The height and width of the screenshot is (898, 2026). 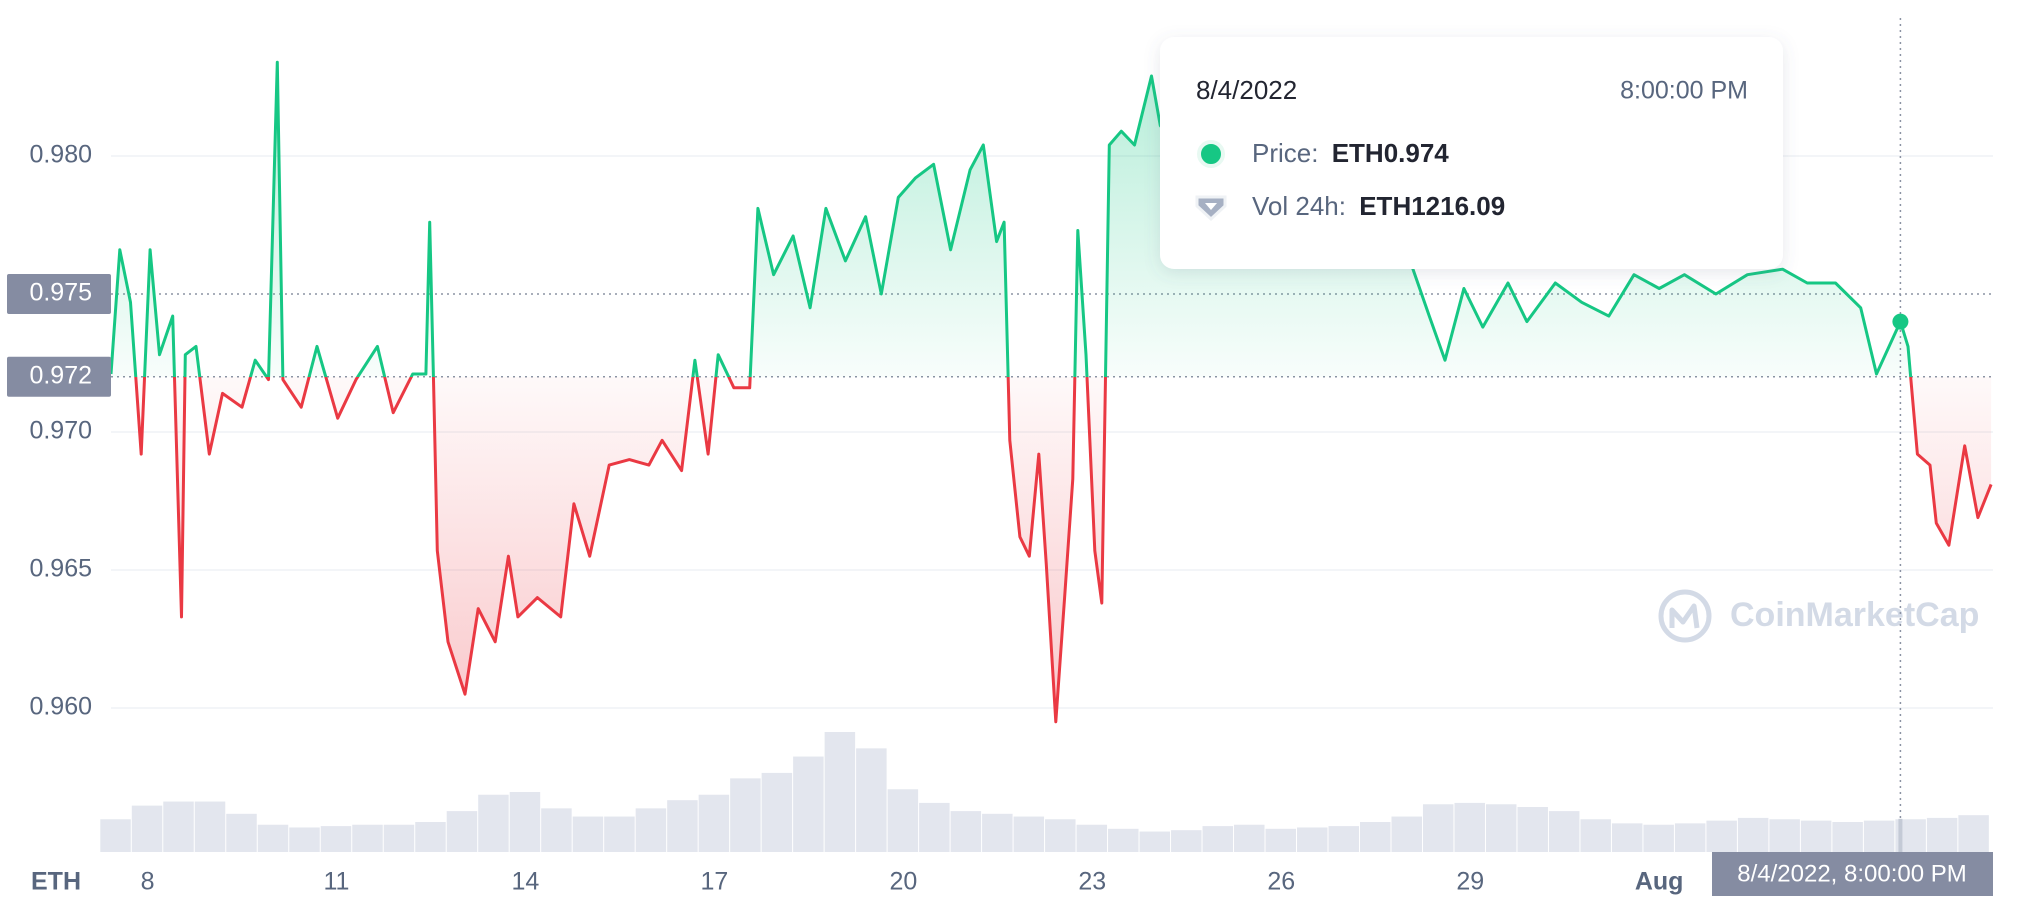 I want to click on x-tick-label: 20, so click(x=903, y=882).